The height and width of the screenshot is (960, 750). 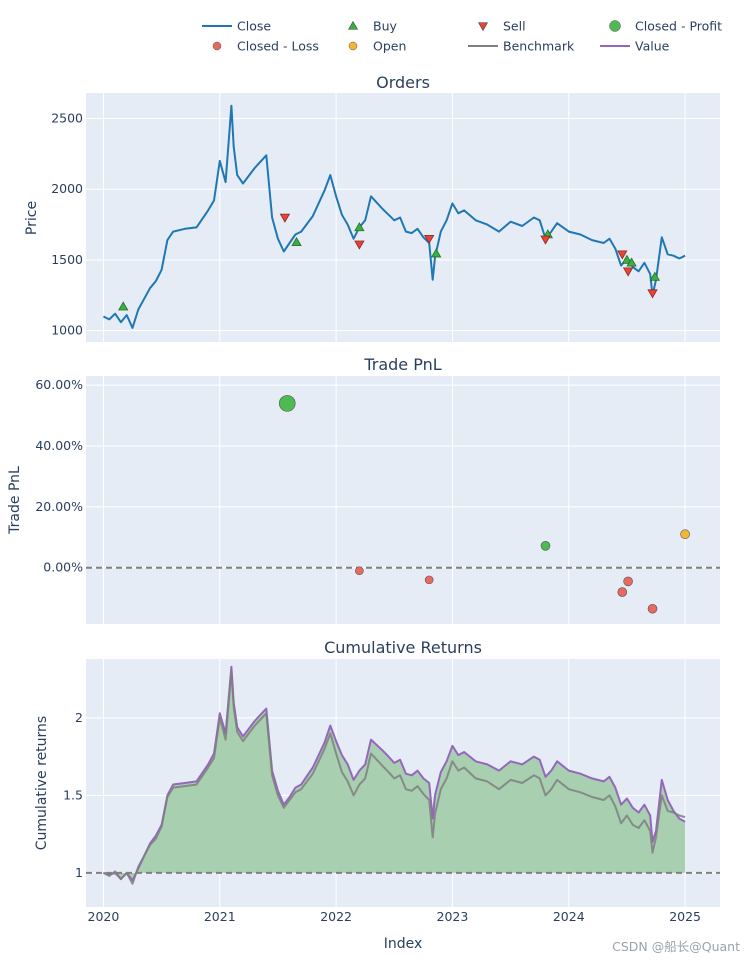 I want to click on legend-item: Open, so click(x=377, y=46).